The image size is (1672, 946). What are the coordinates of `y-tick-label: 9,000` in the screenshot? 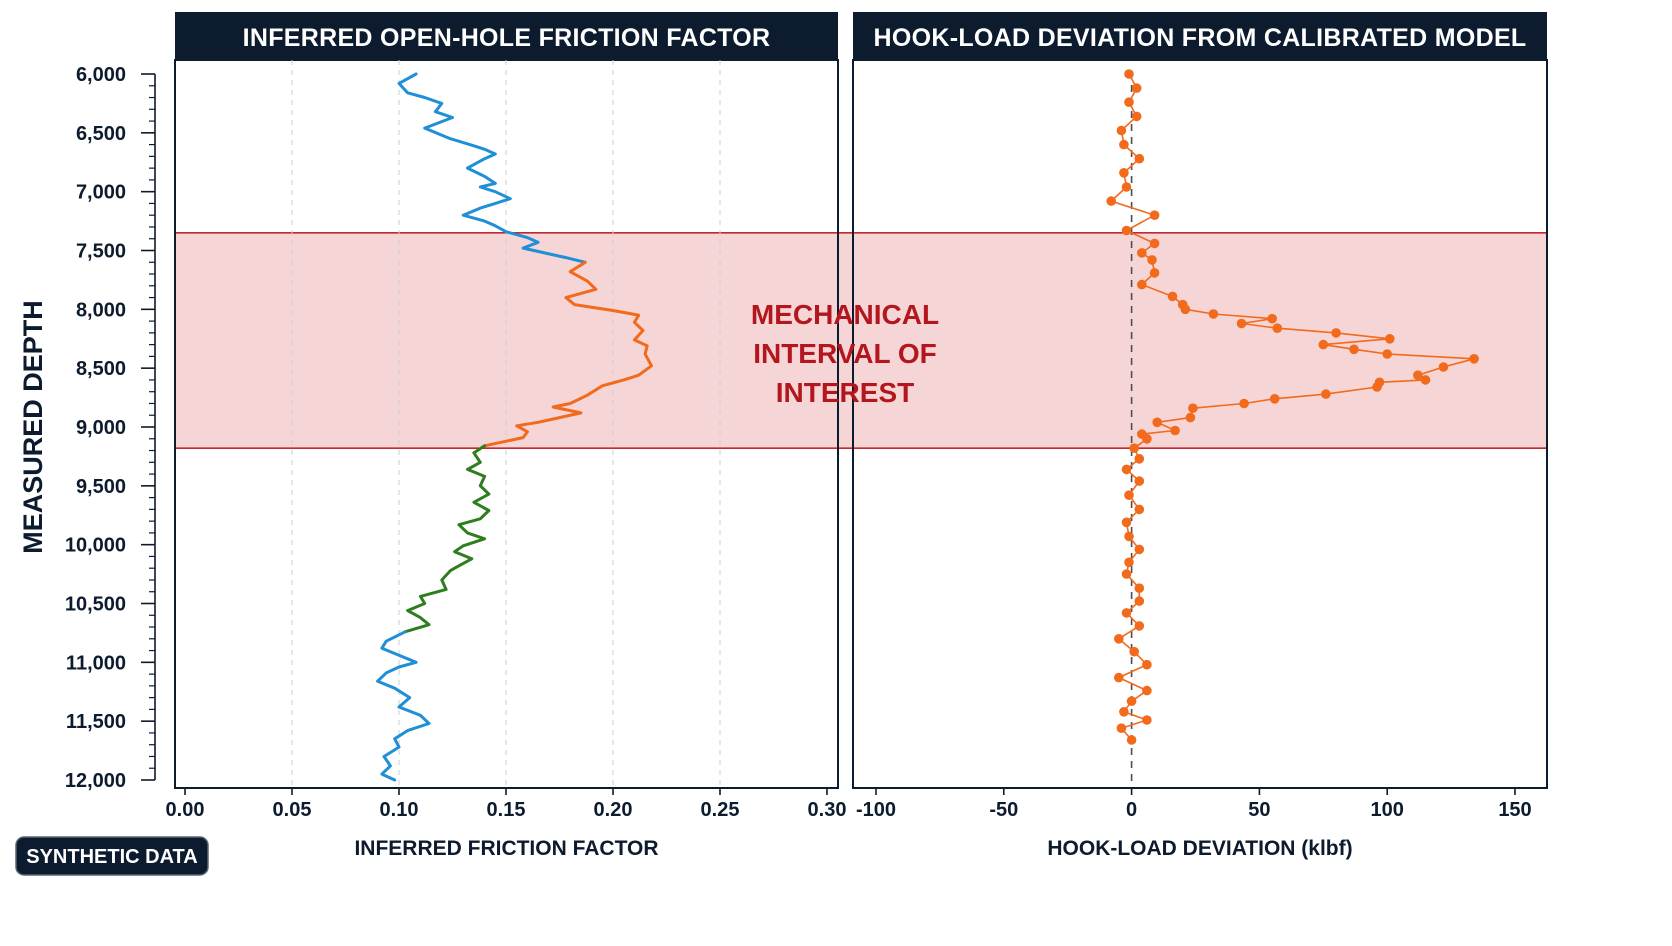 It's located at (101, 428).